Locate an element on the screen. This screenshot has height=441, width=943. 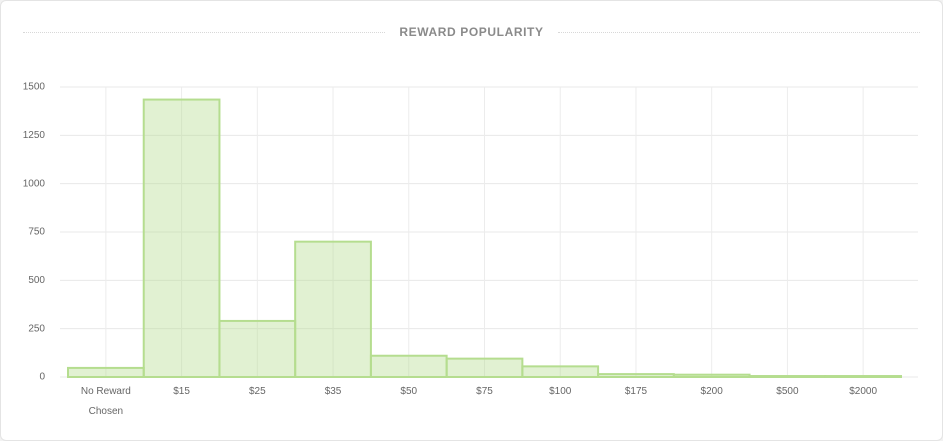
x-tick-label: No Reward Chosen is located at coordinates (105, 401).